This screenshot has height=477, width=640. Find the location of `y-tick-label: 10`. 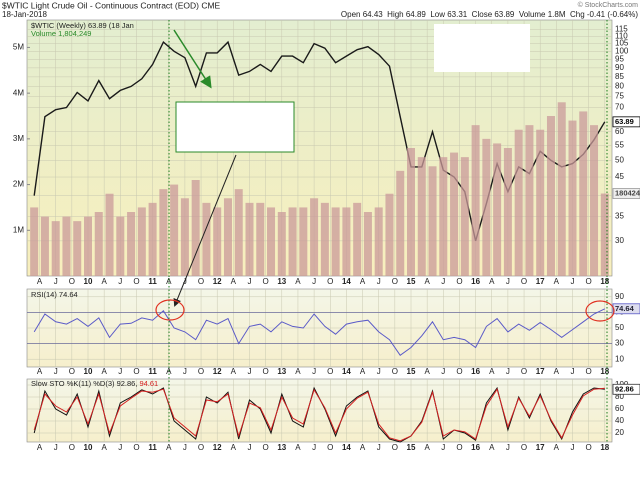

y-tick-label: 10 is located at coordinates (619, 358).